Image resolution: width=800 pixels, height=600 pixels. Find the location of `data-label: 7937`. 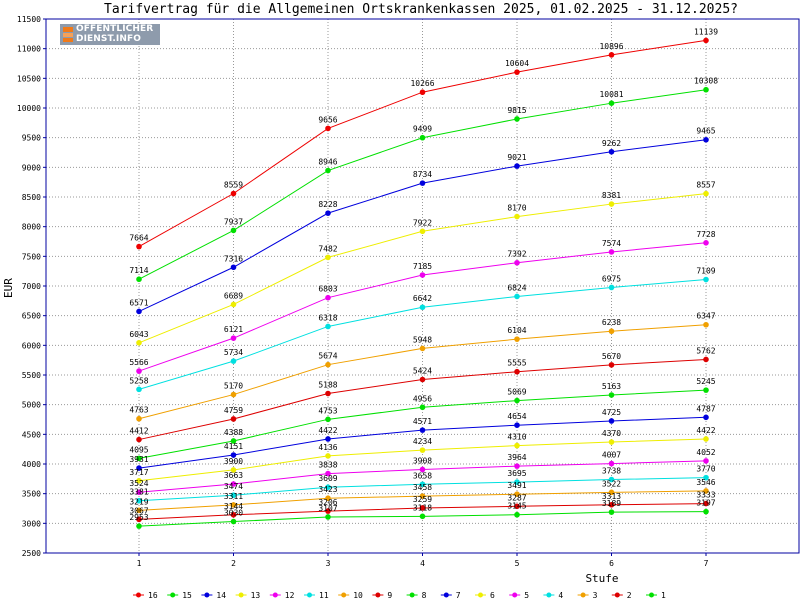

data-label: 7937 is located at coordinates (233, 221).